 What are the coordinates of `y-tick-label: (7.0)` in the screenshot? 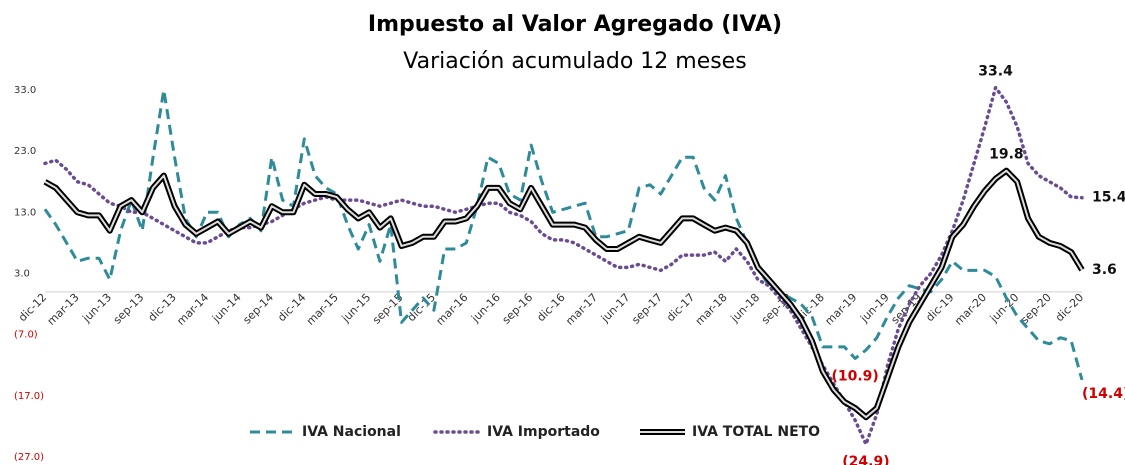 It's located at (26, 335).